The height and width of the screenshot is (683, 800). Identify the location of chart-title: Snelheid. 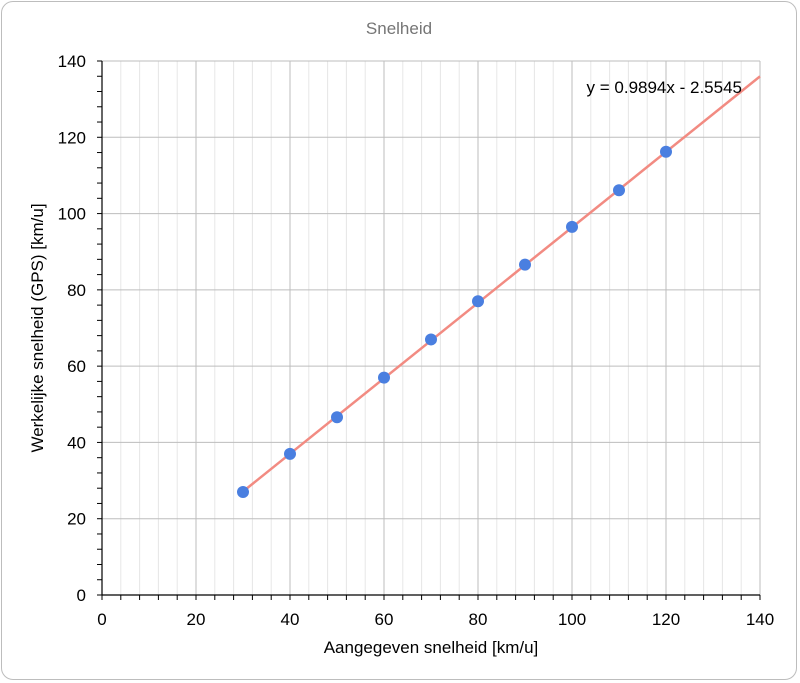
(399, 28).